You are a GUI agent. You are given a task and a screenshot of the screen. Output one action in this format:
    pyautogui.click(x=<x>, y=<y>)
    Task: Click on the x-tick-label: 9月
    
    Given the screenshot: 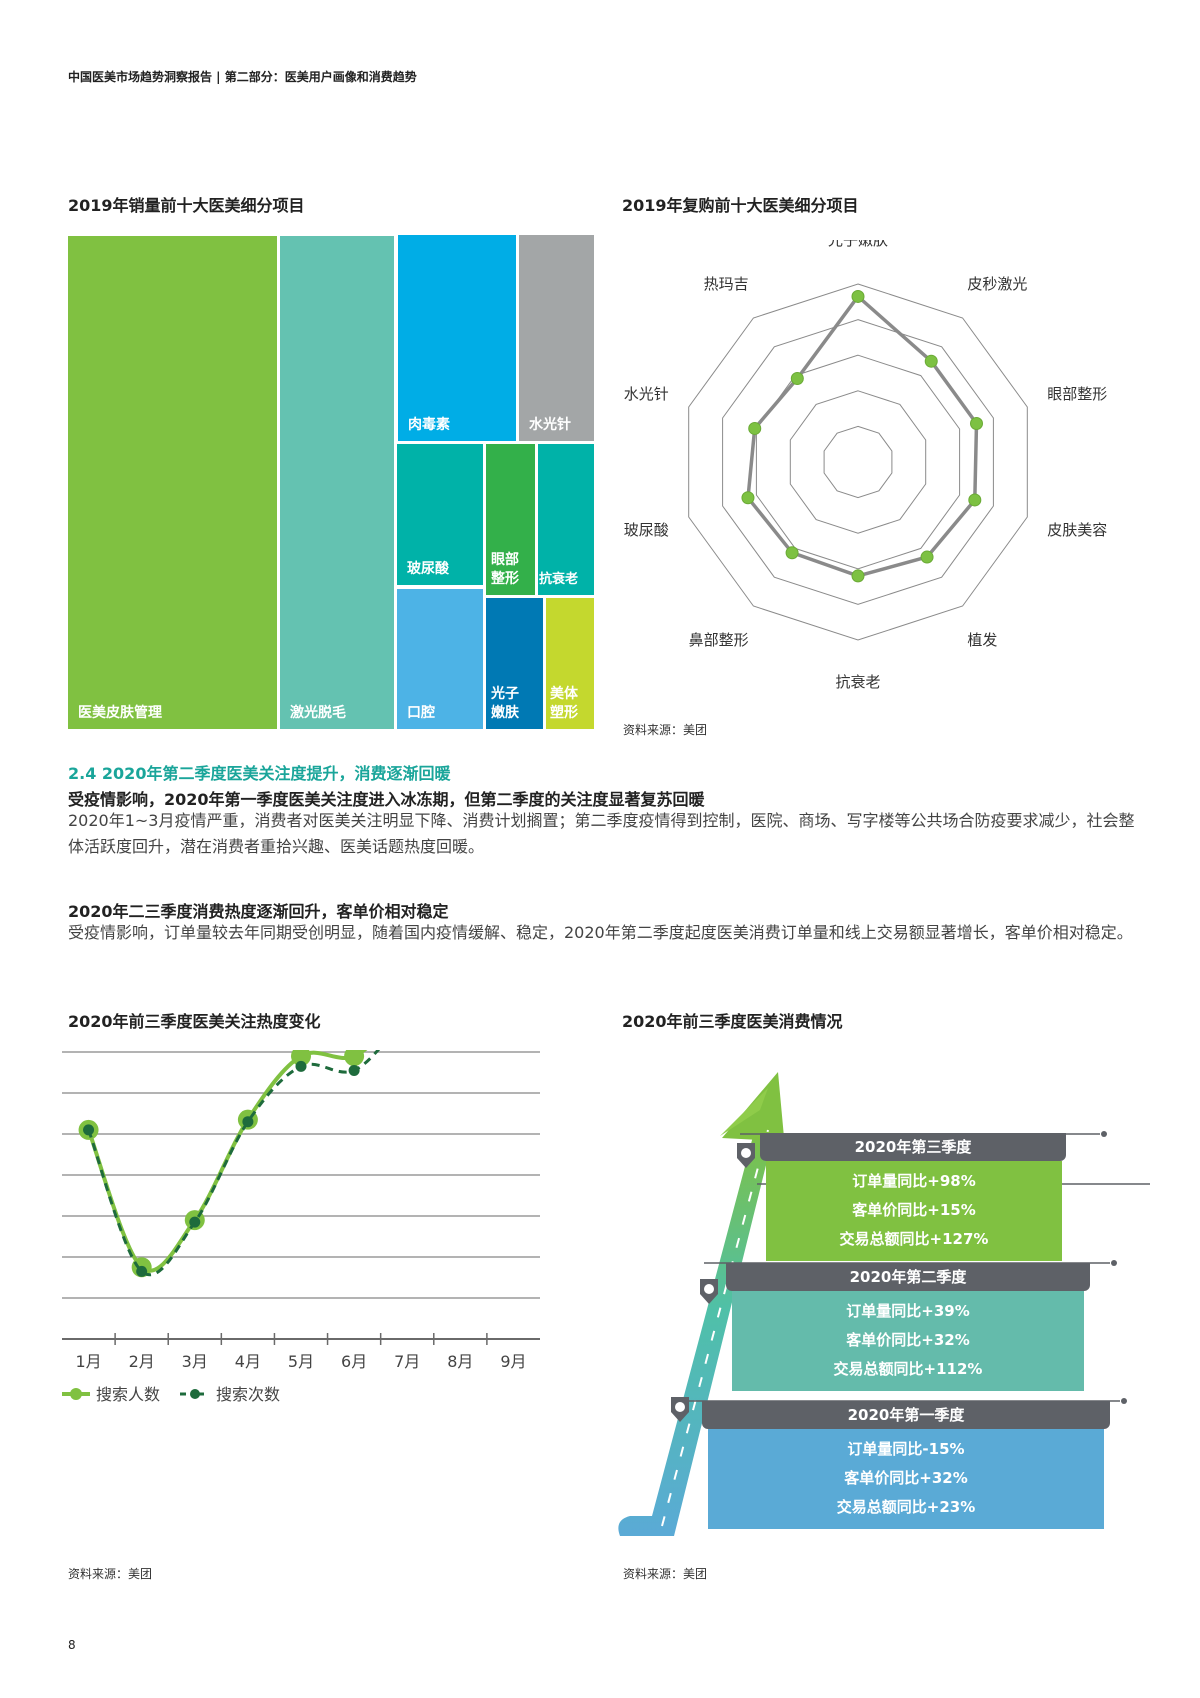 What is the action you would take?
    pyautogui.click(x=513, y=1361)
    